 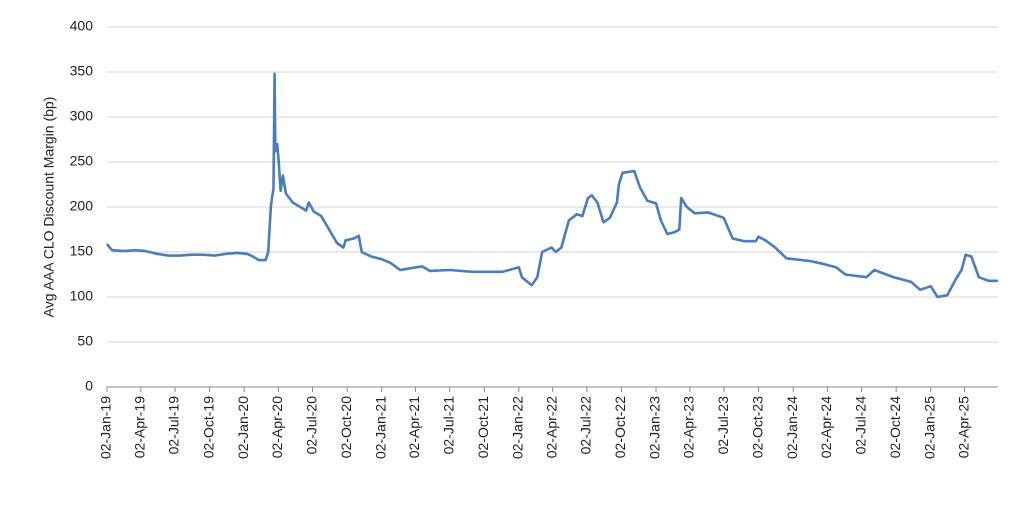 I want to click on x-tick-label: 02-Jul-22, so click(x=586, y=425).